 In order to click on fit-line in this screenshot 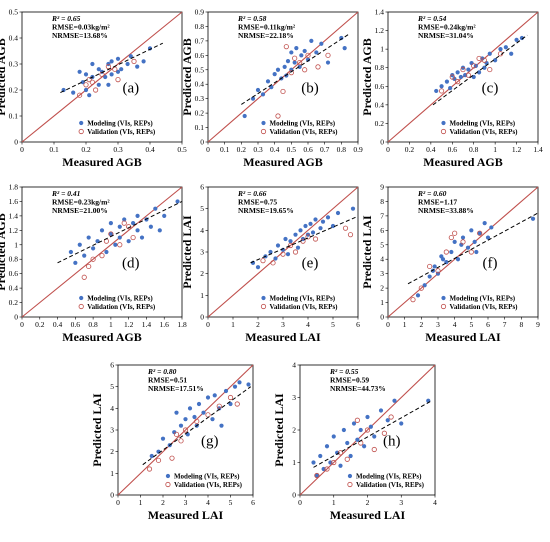, I will do `click(295, 69)`.